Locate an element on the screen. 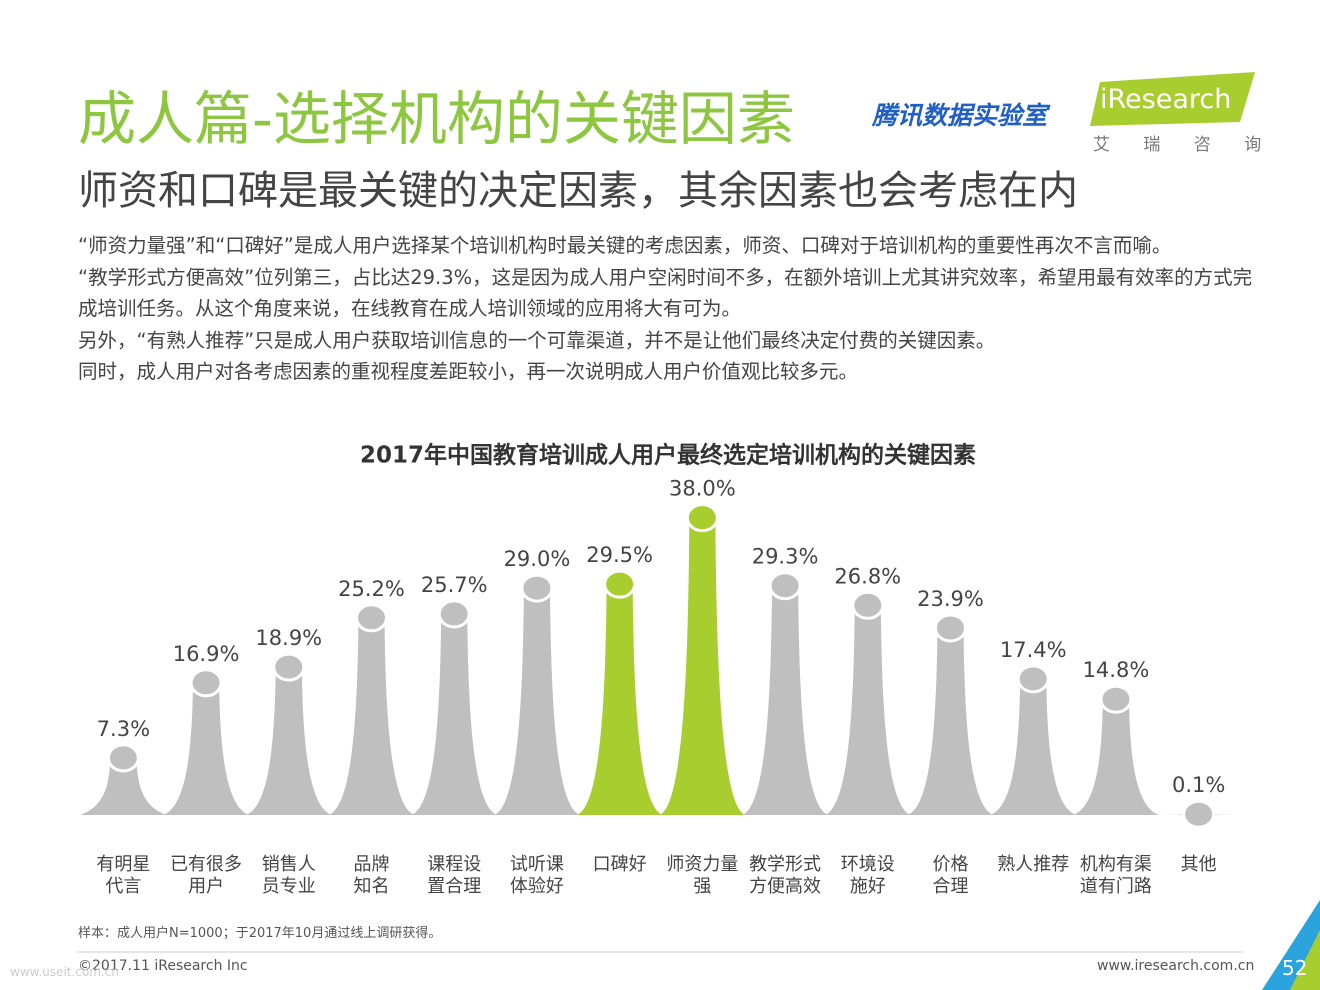 This screenshot has width=1320, height=990. category-label: 品牌 知名 is located at coordinates (371, 875).